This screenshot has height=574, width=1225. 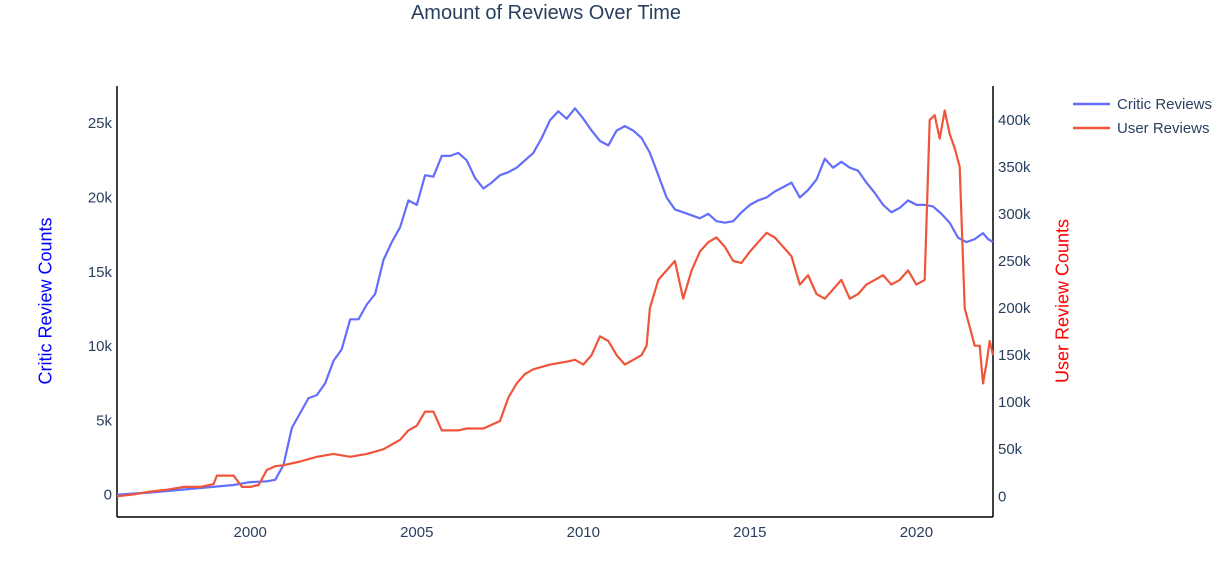 I want to click on chart-title: Amount of Reviews Over Time, so click(x=546, y=13).